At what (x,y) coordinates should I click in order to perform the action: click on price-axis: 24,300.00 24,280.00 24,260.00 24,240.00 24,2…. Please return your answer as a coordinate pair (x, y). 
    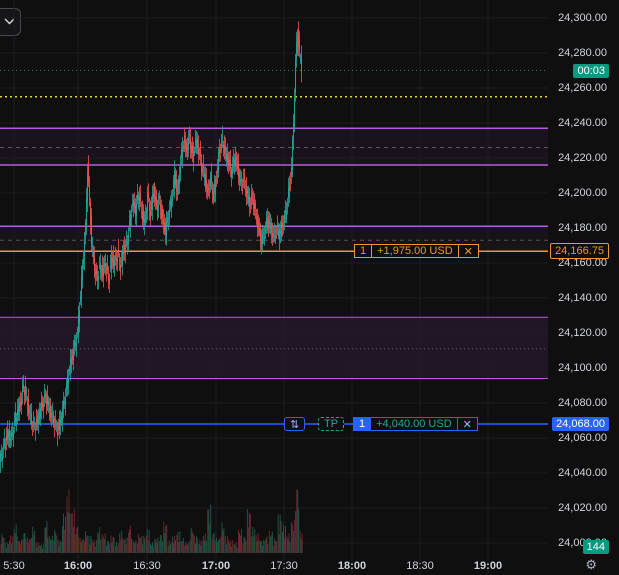
    Looking at the image, I should click on (583, 287).